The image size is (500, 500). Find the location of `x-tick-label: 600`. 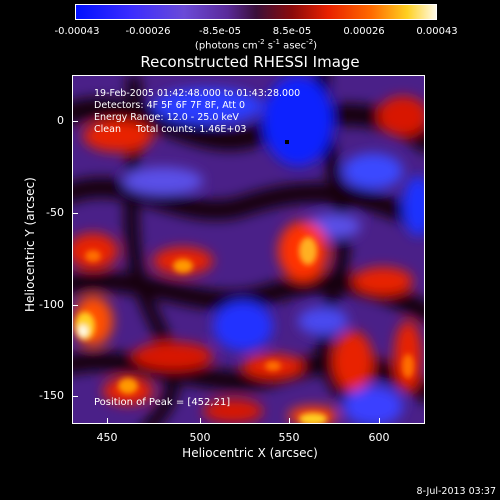

x-tick-label: 600 is located at coordinates (379, 437).